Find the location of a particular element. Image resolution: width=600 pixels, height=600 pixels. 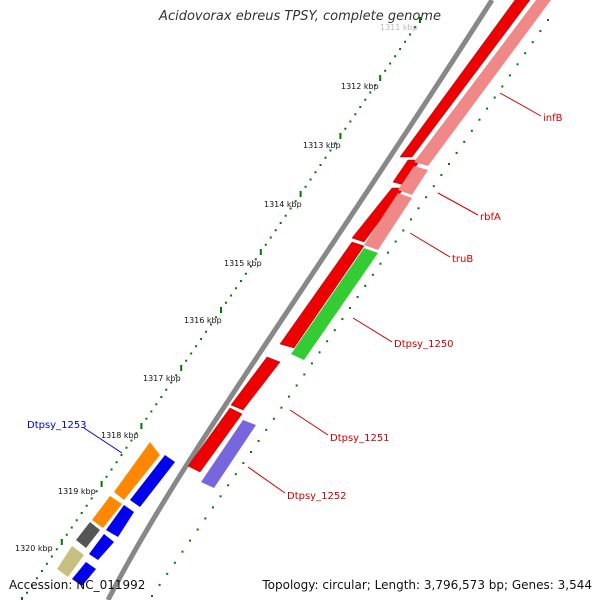

tick-label-1316: 1316 kbp is located at coordinates (203, 320).